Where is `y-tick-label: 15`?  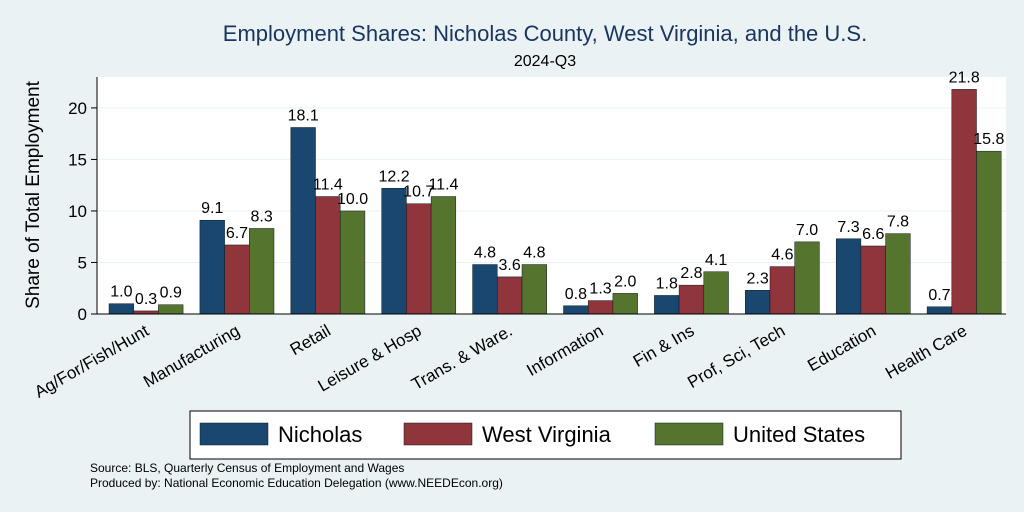
y-tick-label: 15 is located at coordinates (77, 159).